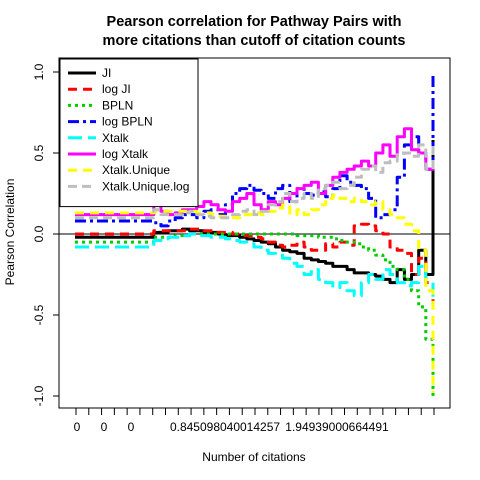 This screenshot has height=480, width=480. I want to click on y-tick-label: -0.5, so click(39, 314).